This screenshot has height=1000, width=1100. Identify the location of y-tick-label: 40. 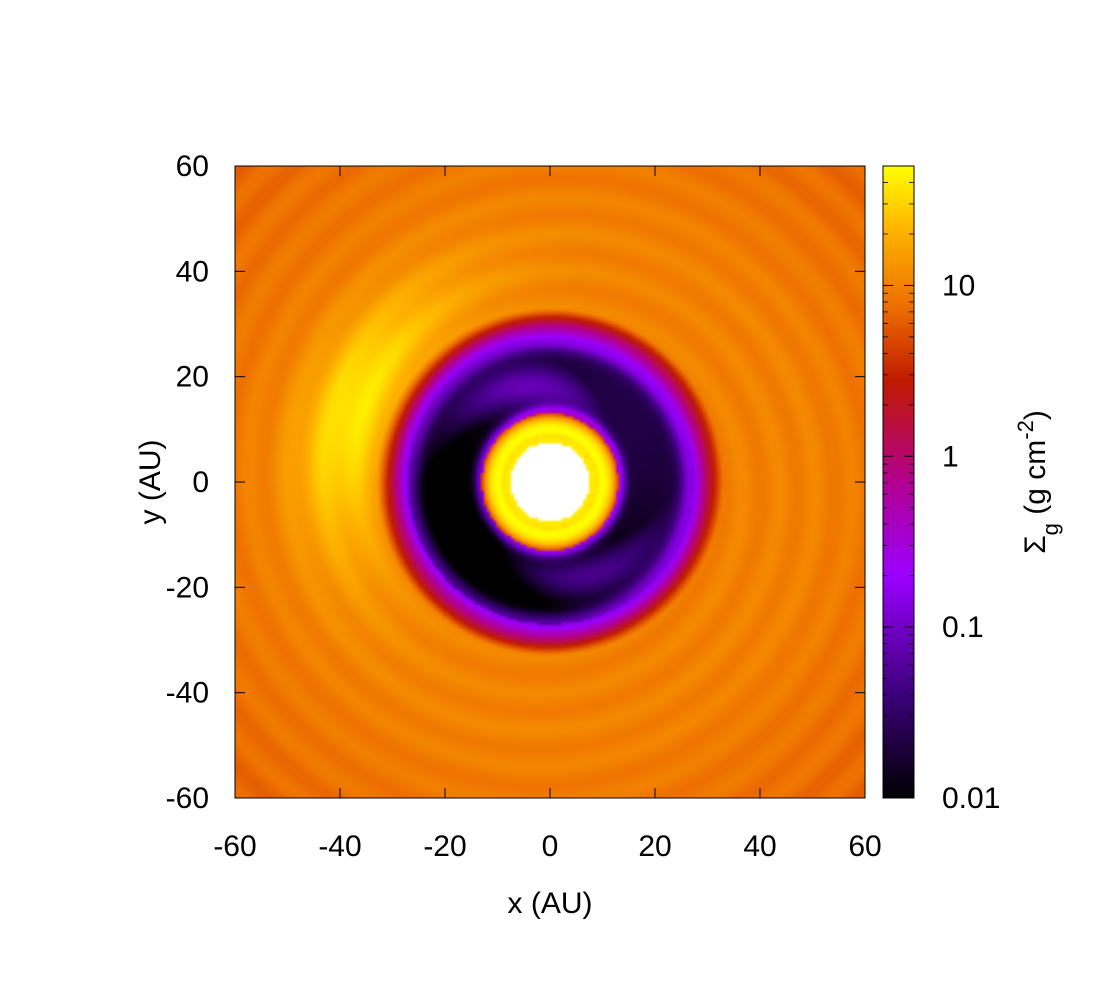
(192, 271).